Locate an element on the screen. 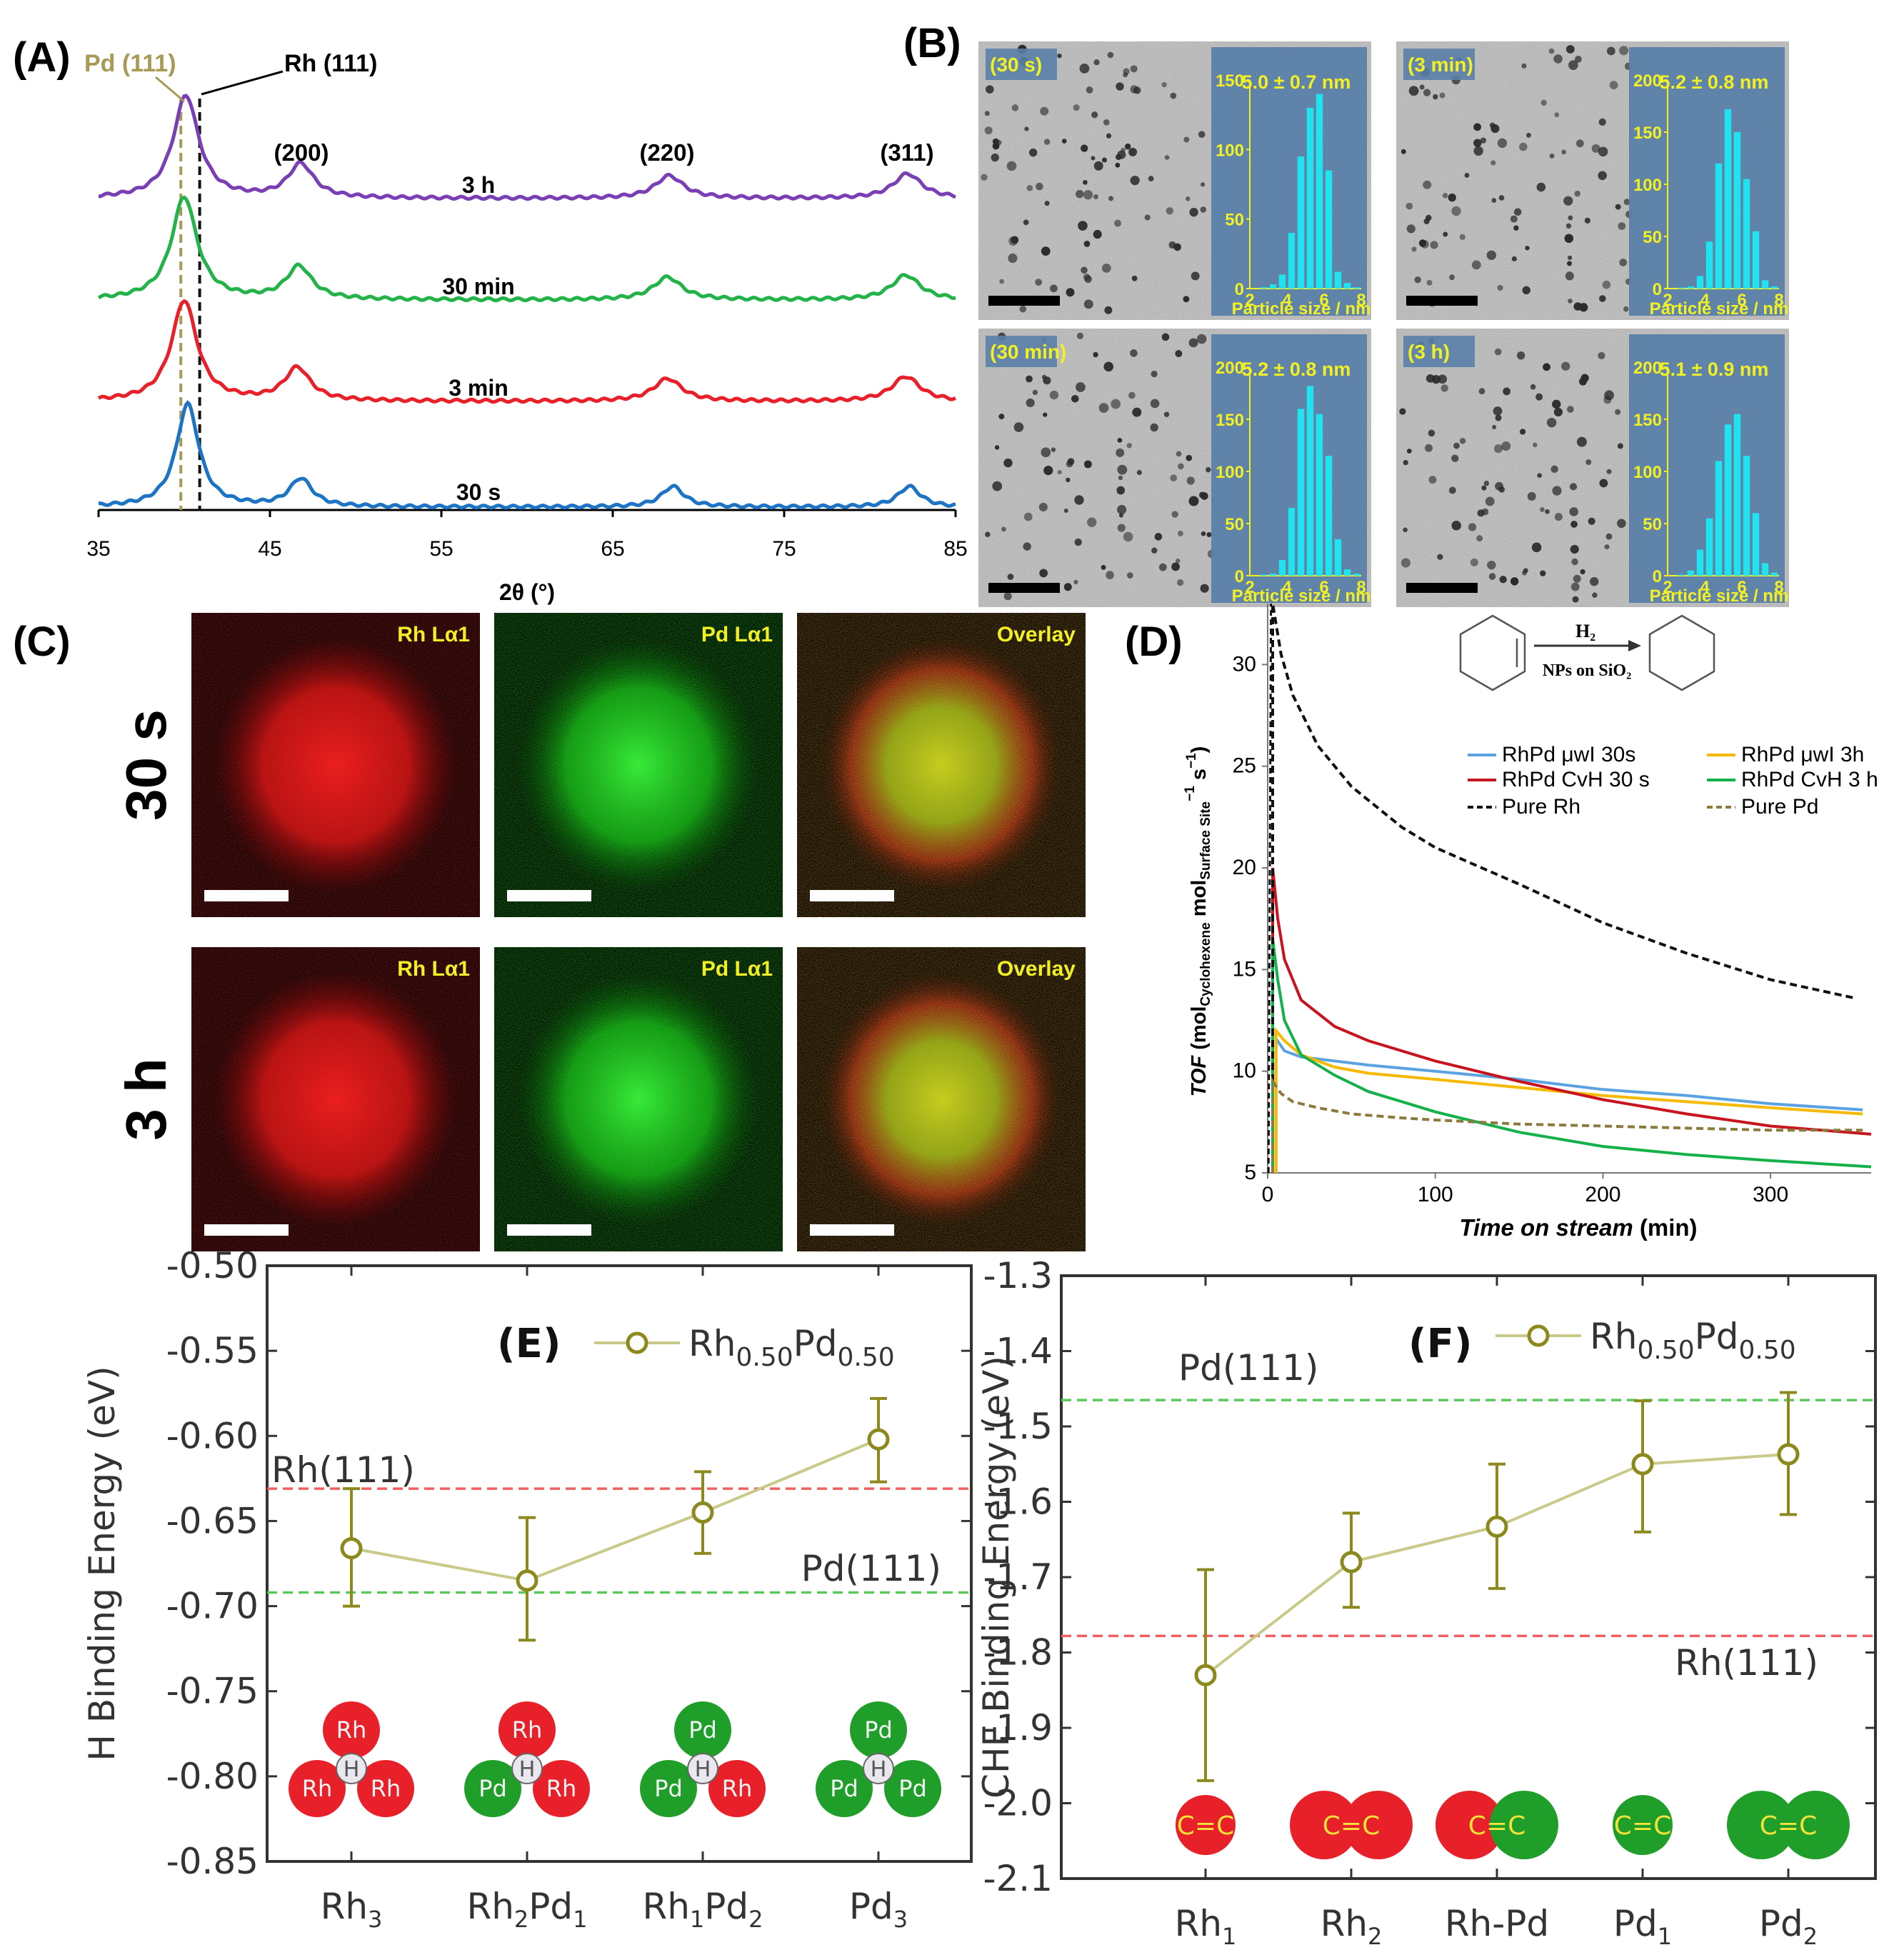 Image resolution: width=1904 pixels, height=1960 pixels. xrd-series-label: 3 h is located at coordinates (478, 185).